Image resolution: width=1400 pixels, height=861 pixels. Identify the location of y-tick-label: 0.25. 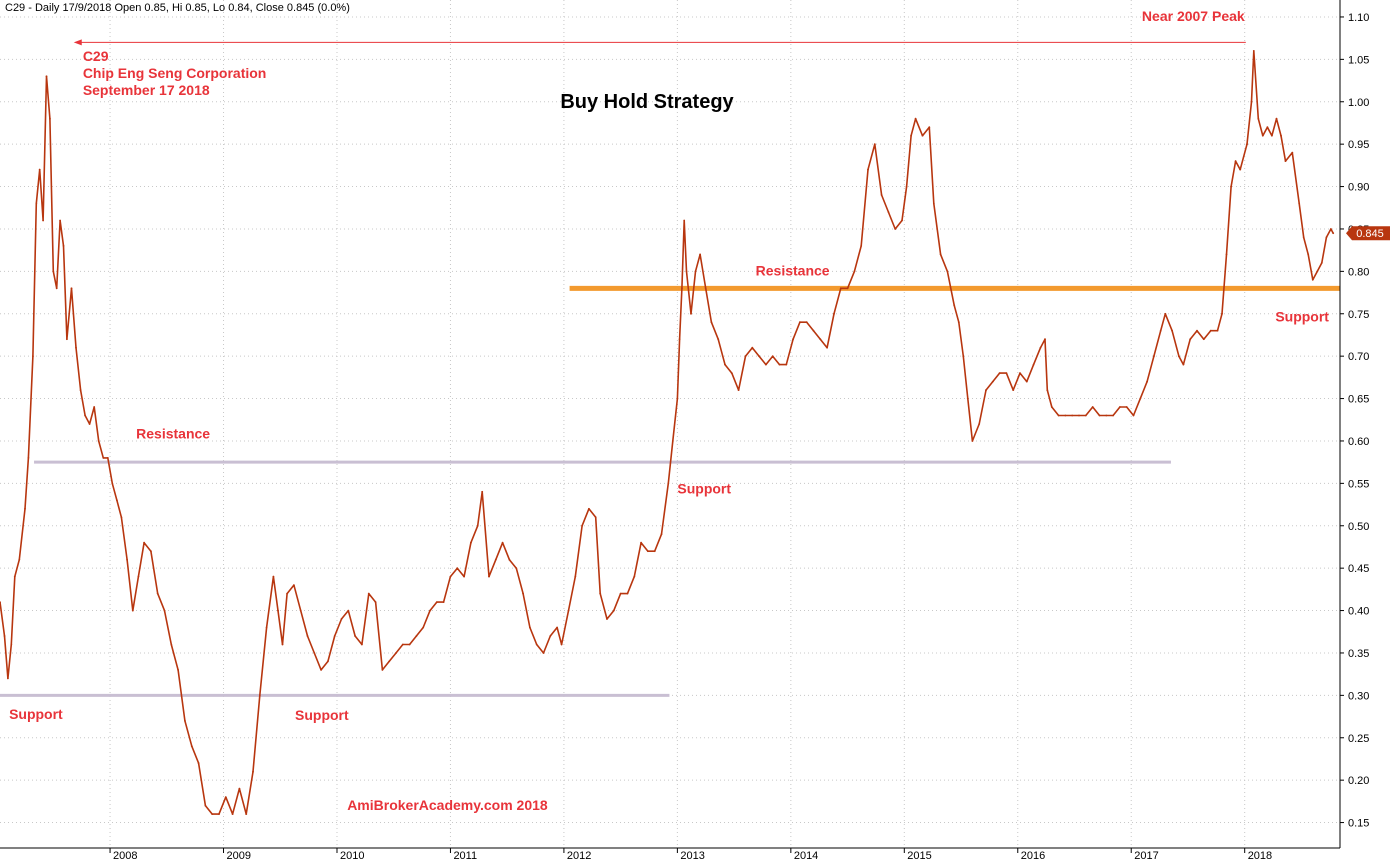
(1358, 739).